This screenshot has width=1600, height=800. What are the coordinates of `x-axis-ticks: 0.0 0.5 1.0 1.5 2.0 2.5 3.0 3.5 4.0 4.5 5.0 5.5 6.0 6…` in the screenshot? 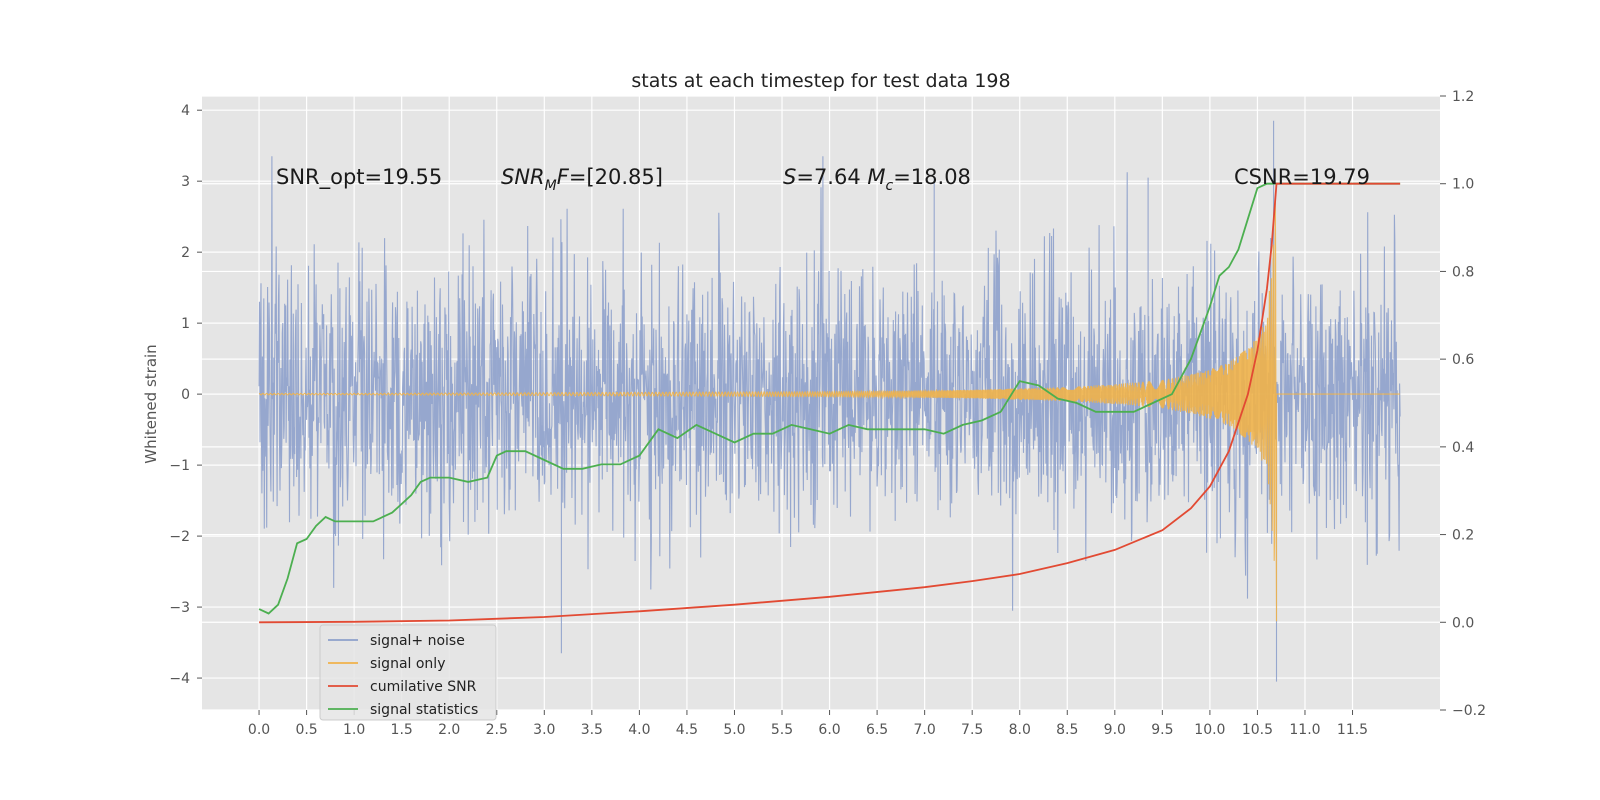 It's located at (808, 724).